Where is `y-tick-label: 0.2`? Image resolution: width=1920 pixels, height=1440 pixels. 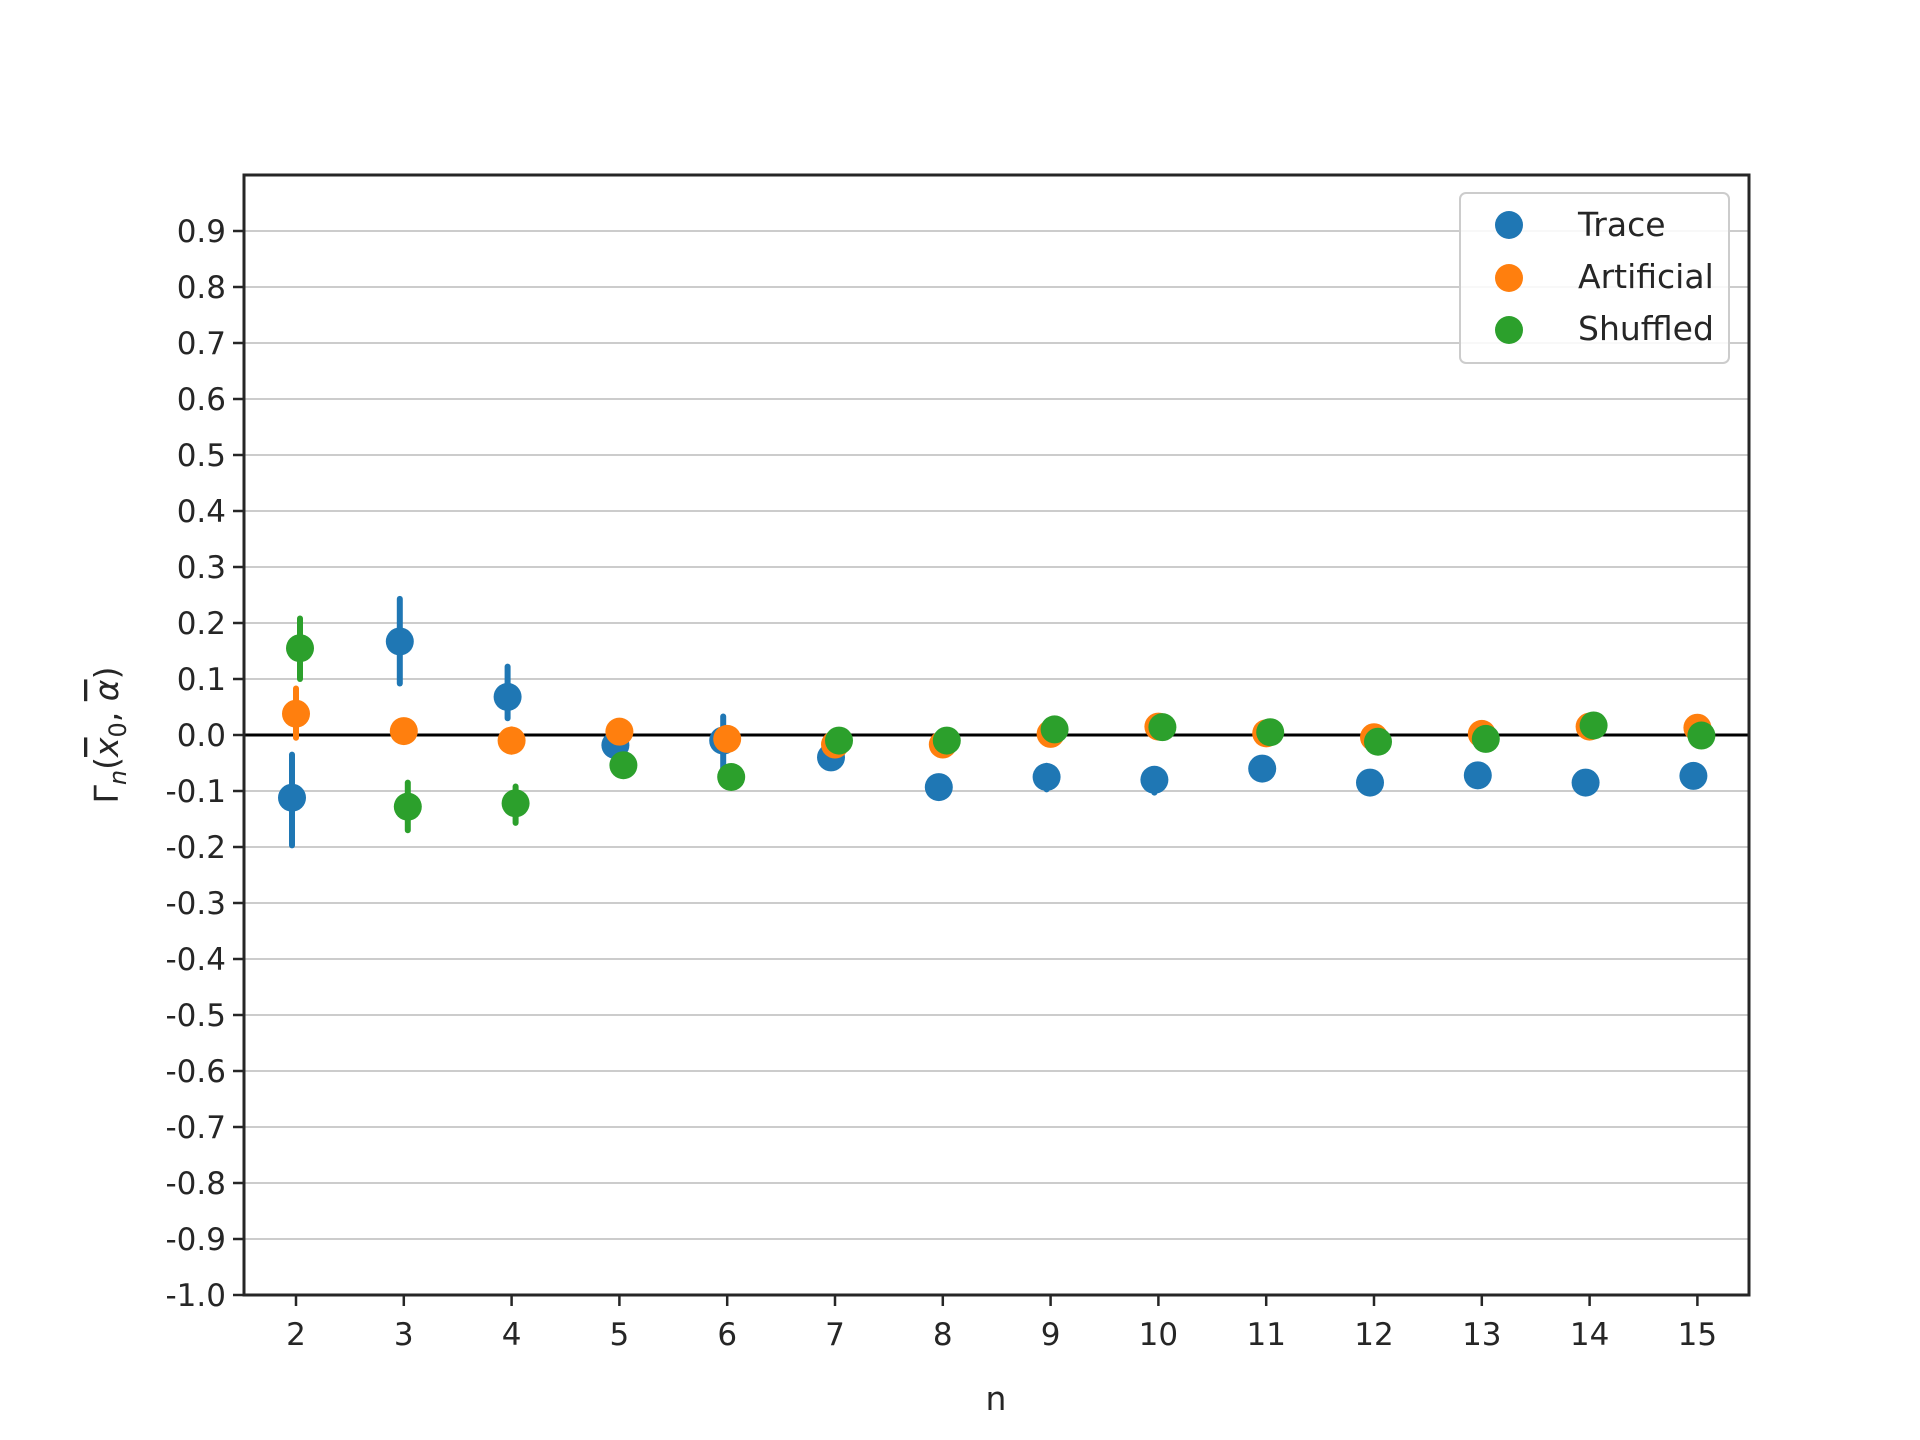
y-tick-label: 0.2 is located at coordinates (201, 624).